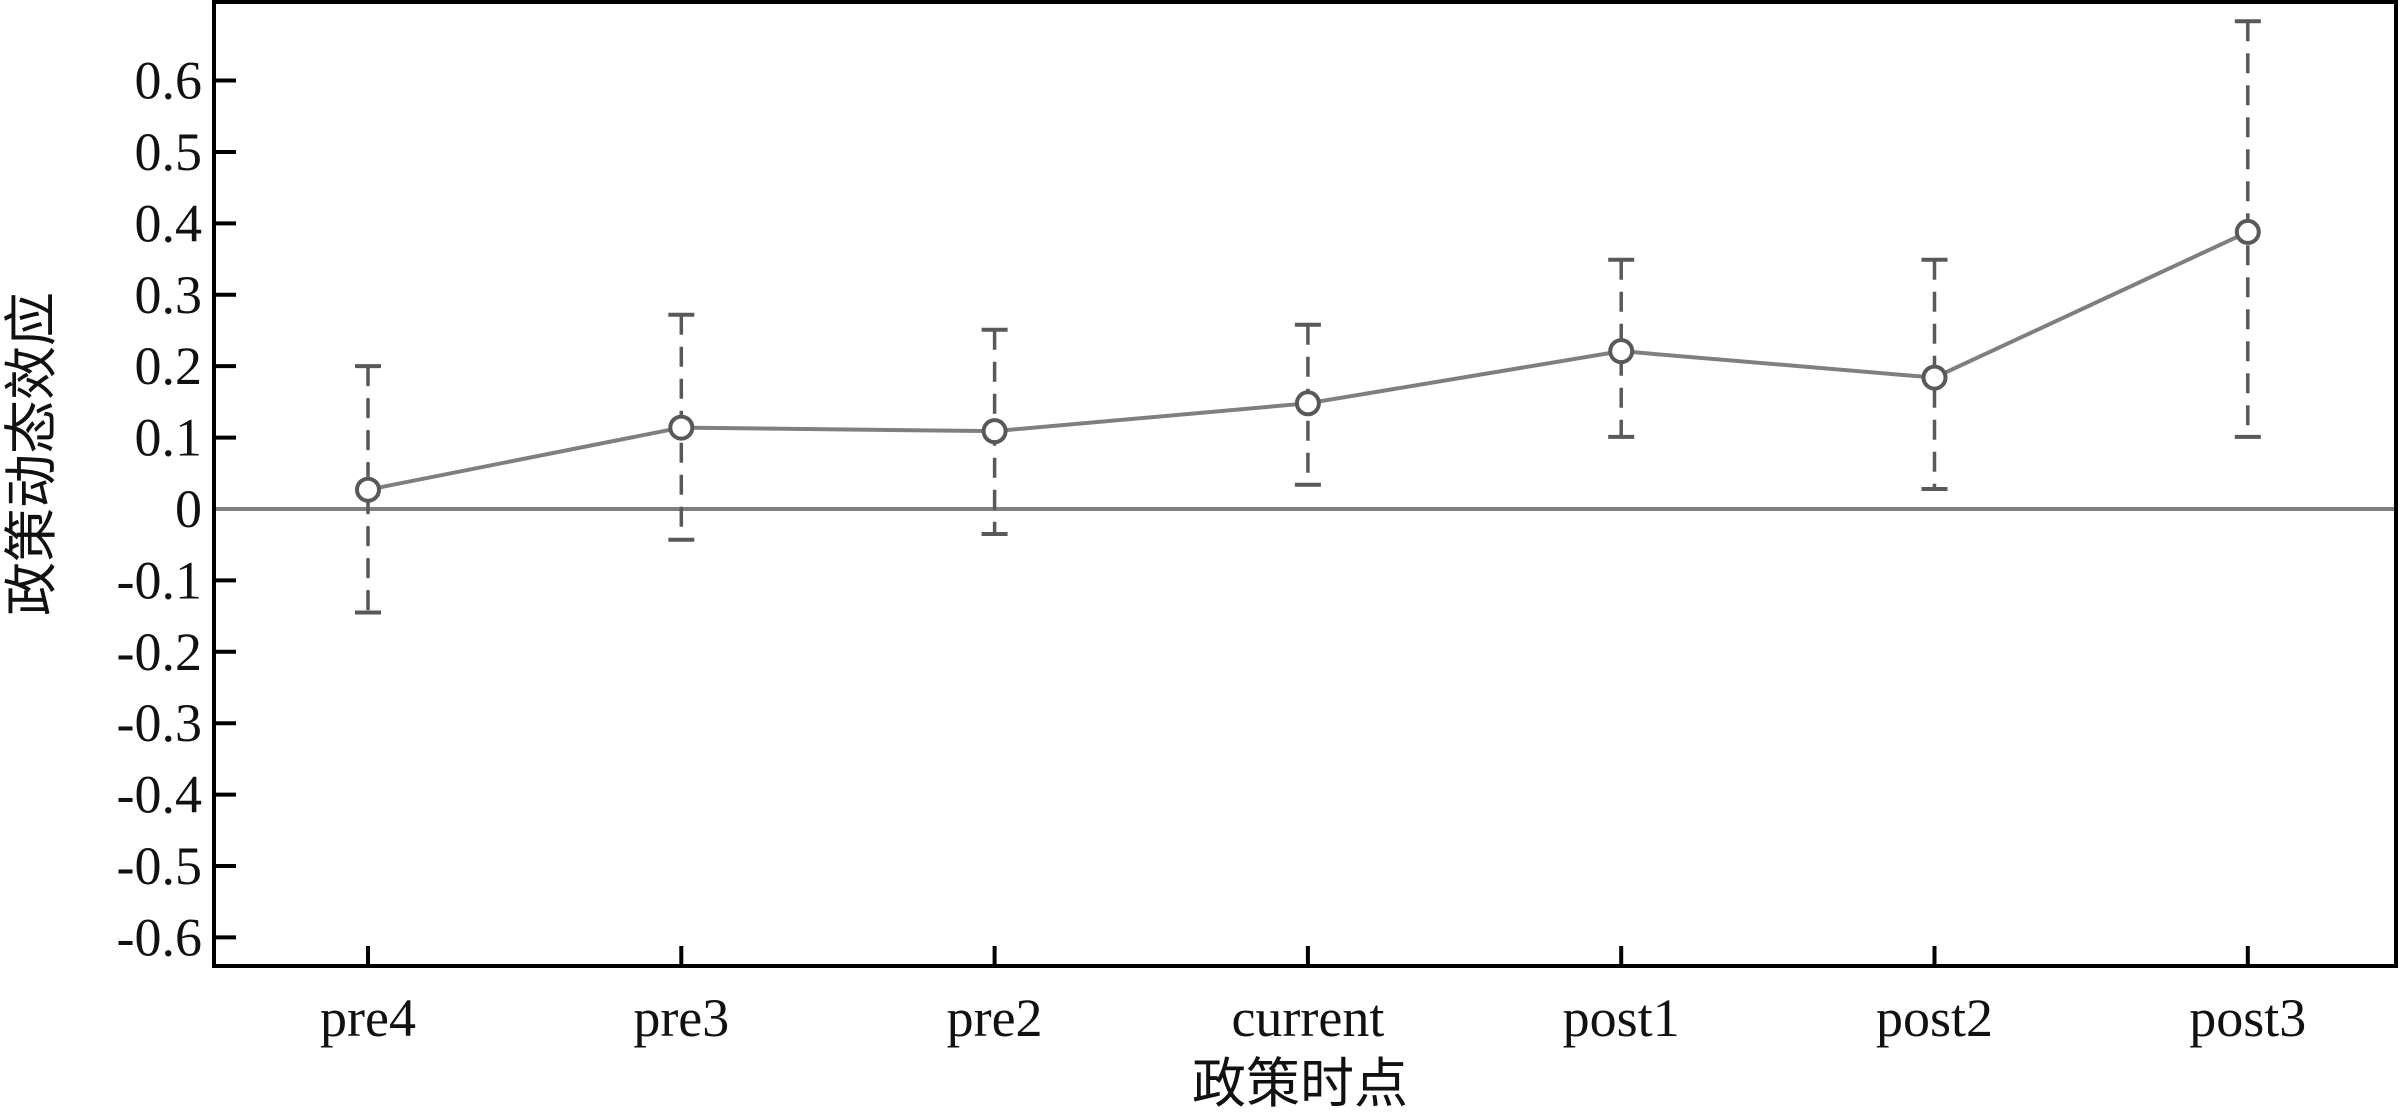 This screenshot has height=1115, width=2400. I want to click on x-tick-label: pre4, so click(368, 1018).